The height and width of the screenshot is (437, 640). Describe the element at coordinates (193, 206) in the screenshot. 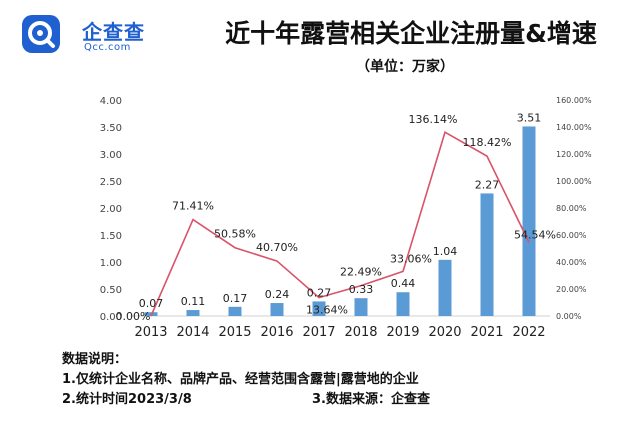

I see `line-value-label: 71.41%` at that location.